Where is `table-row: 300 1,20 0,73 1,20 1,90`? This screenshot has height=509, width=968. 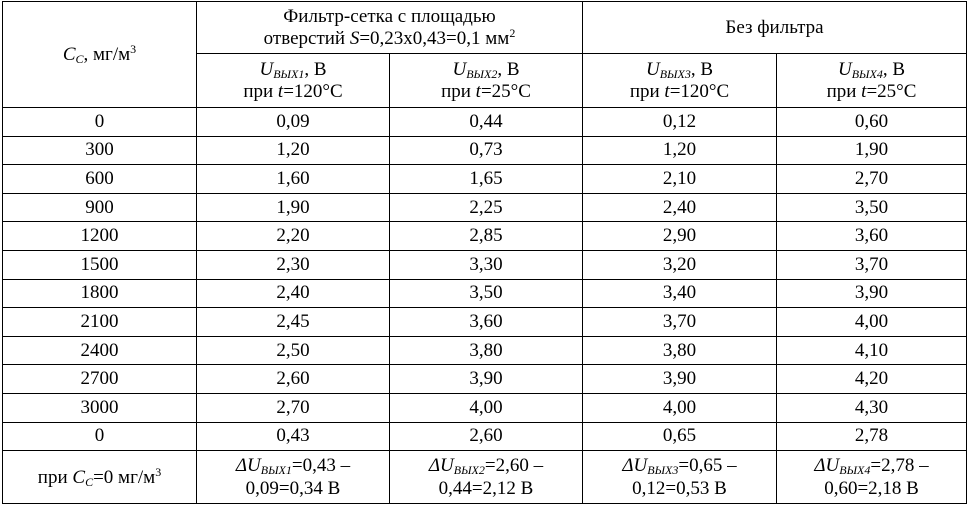
table-row: 300 1,20 0,73 1,20 1,90 is located at coordinates (485, 150).